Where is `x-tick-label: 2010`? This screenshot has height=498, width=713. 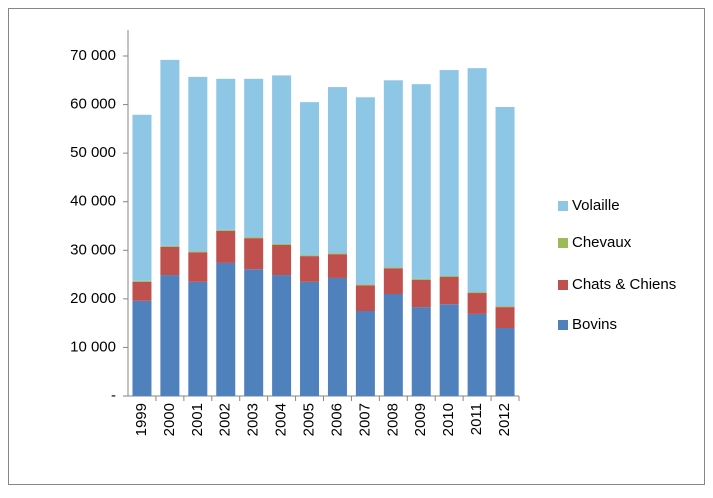 x-tick-label: 2010 is located at coordinates (448, 419).